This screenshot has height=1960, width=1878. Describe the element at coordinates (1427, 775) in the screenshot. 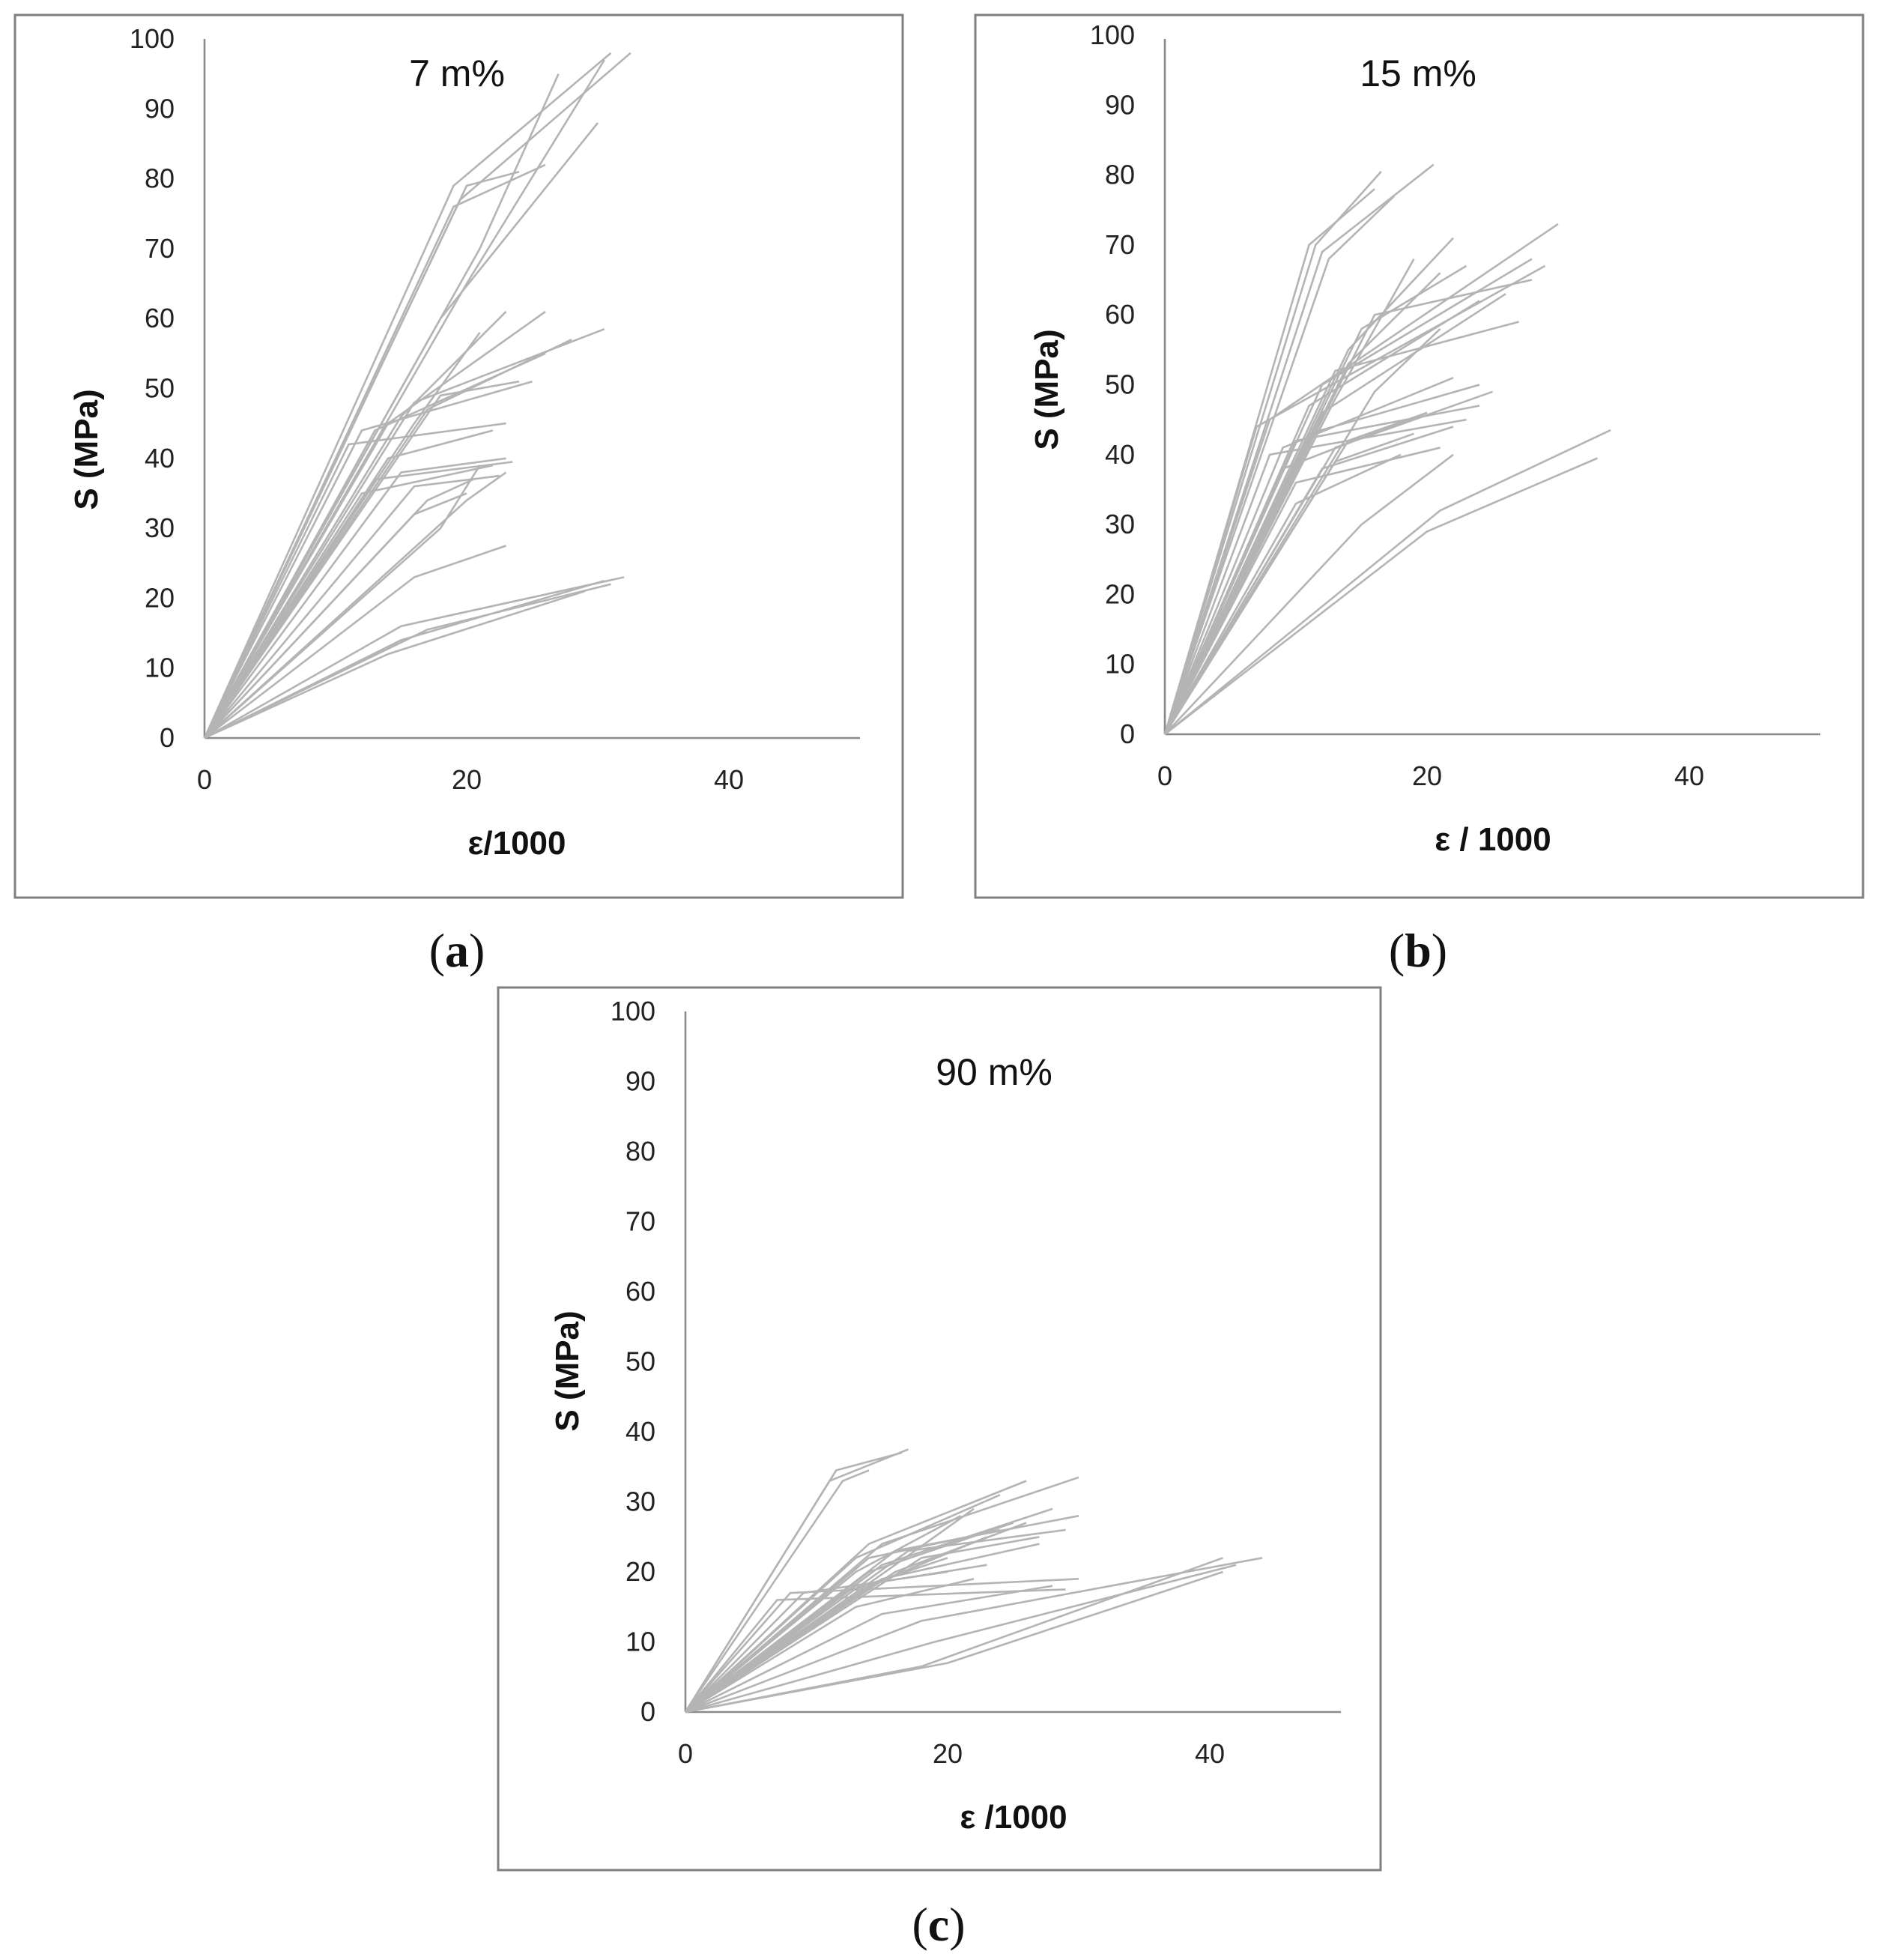

I see `panel-b-x-tick-20: 20` at that location.